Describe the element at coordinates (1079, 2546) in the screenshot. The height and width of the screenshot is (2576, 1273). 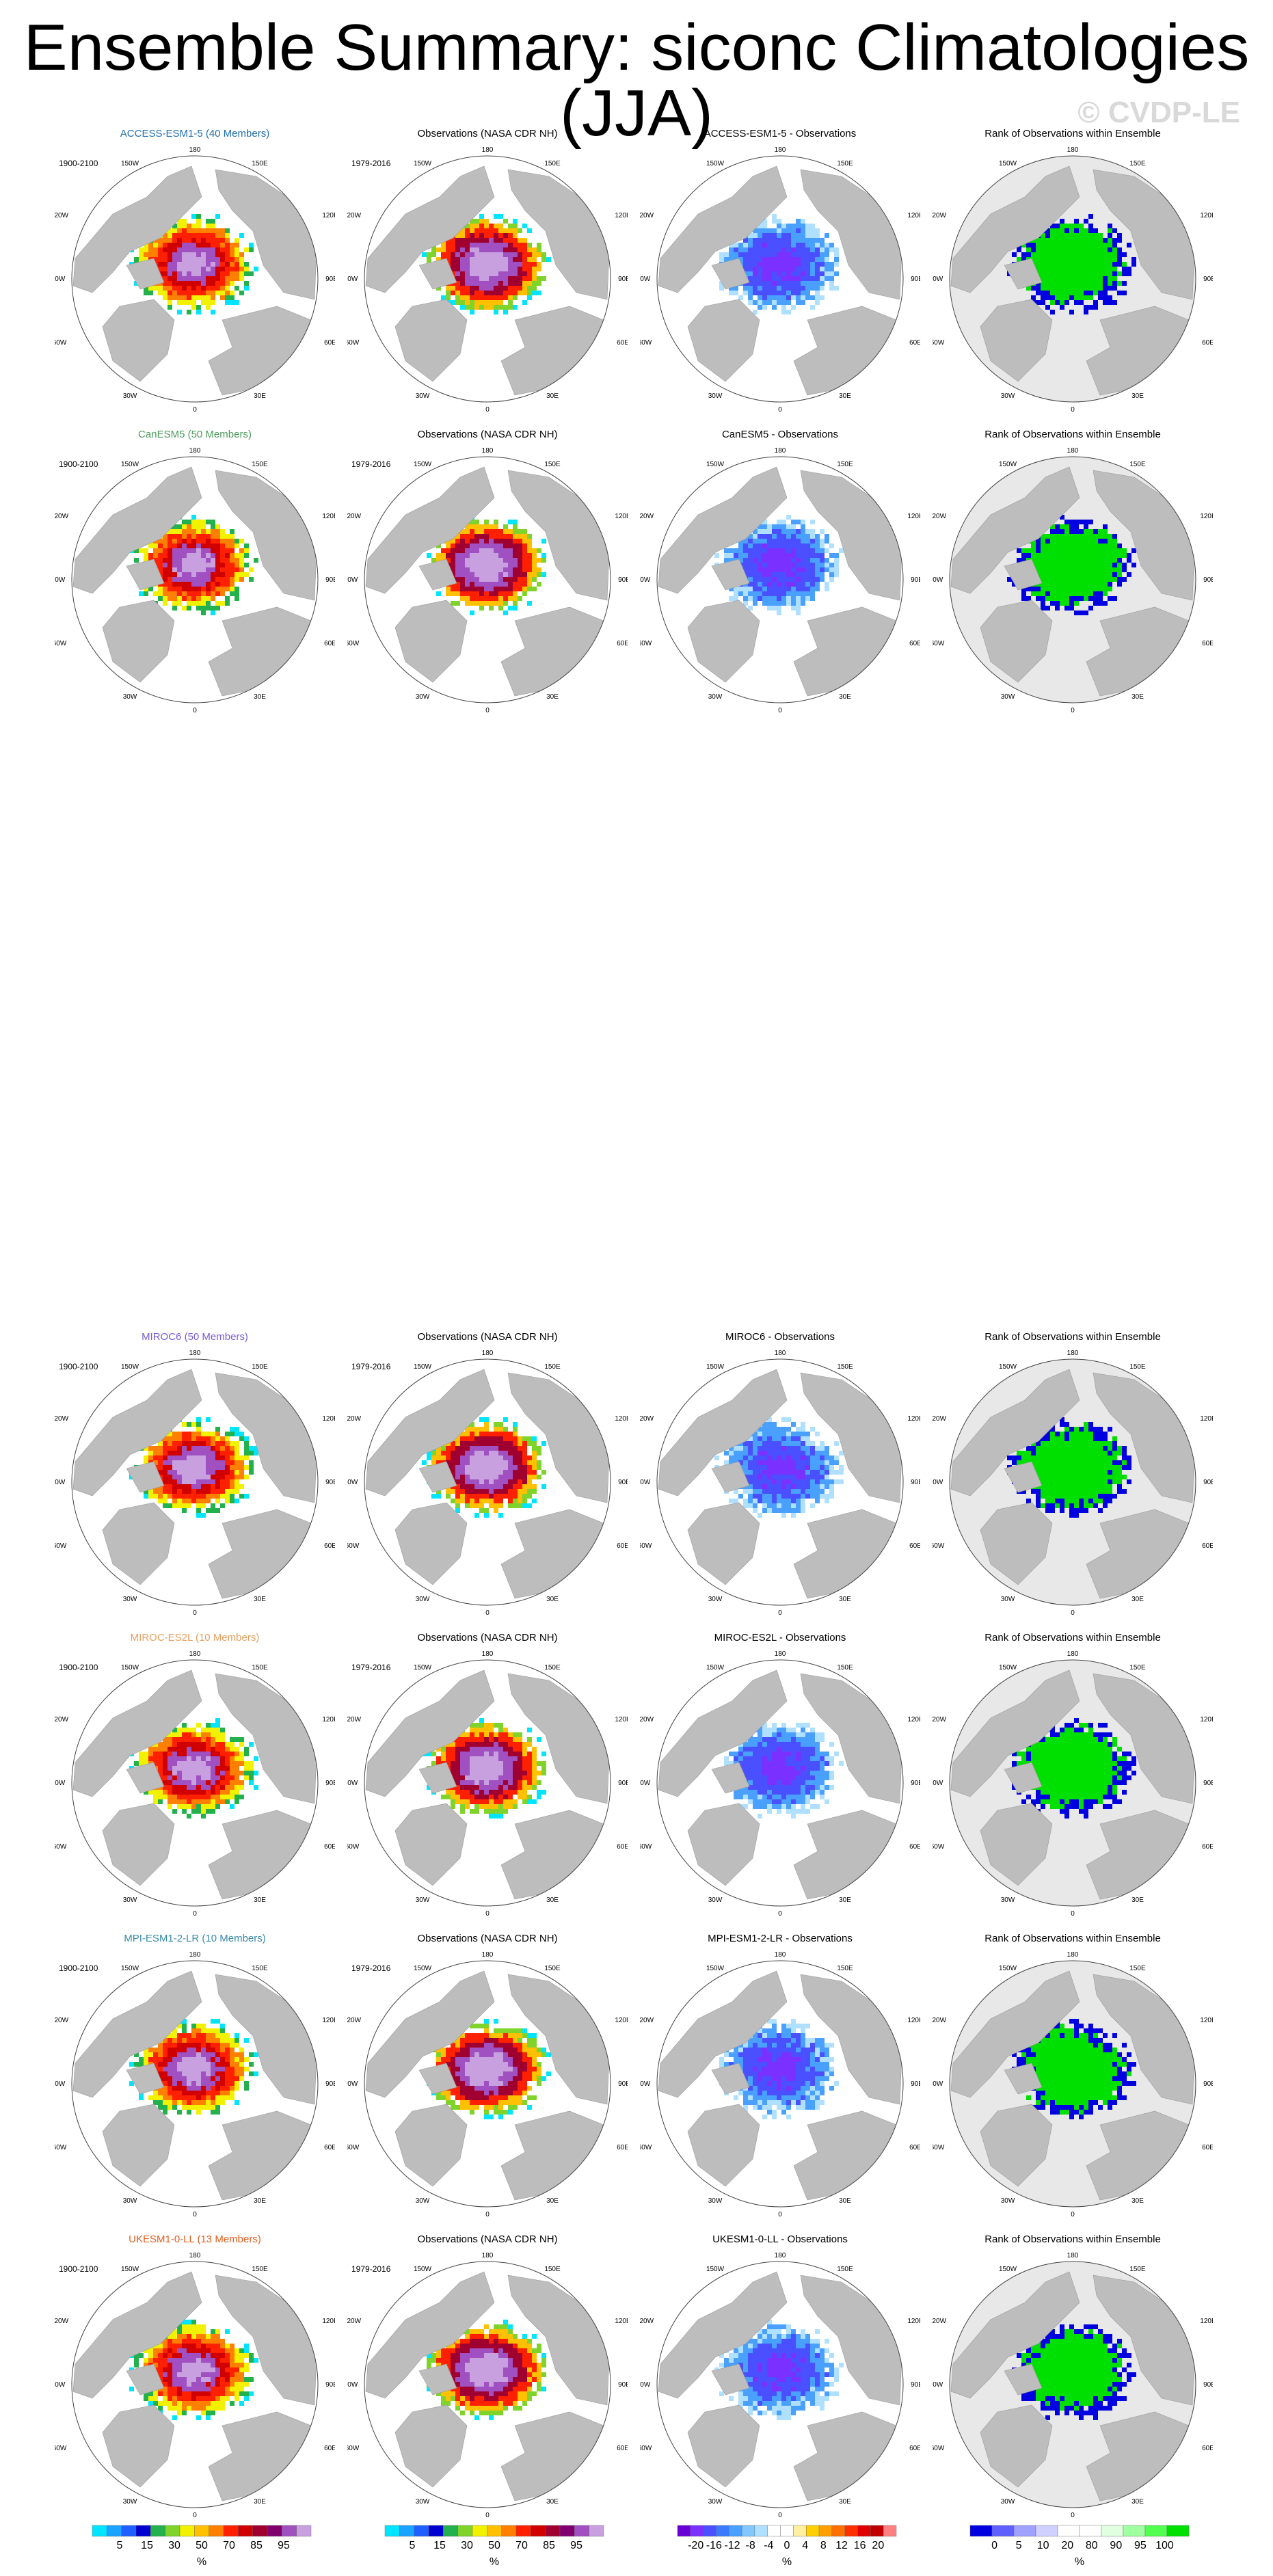
I see `colorbar-rank: 0 5 10 20 80 90 95 100%` at that location.